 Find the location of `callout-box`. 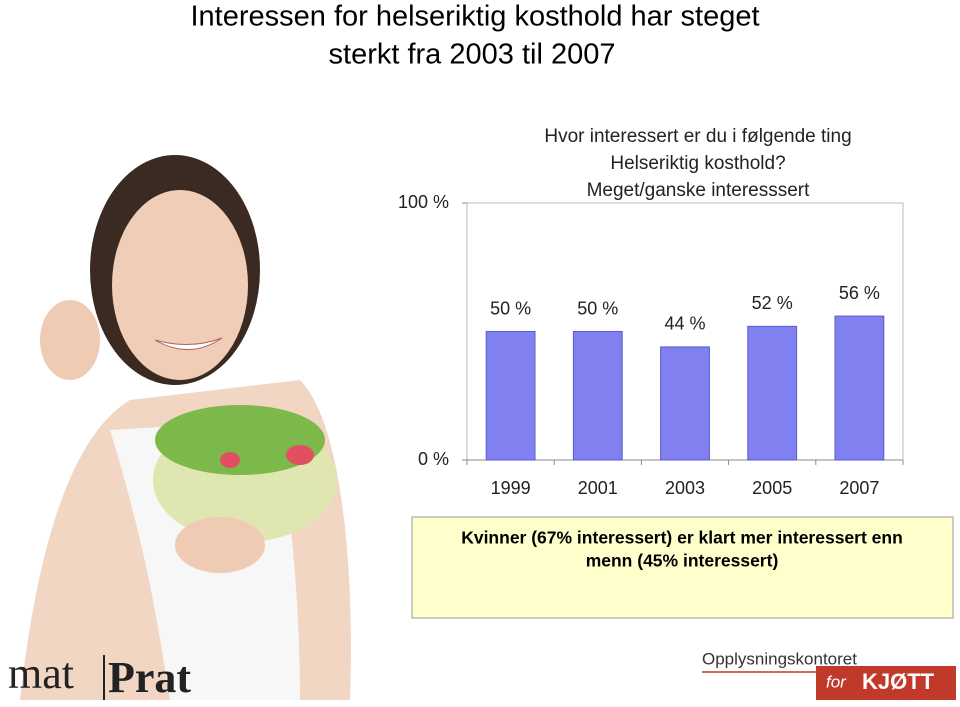

callout-box is located at coordinates (682, 567).